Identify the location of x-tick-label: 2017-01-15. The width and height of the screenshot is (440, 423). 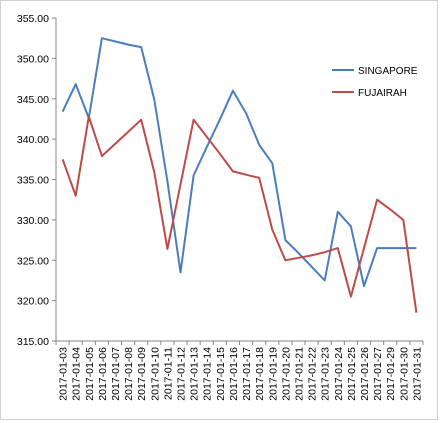
(221, 374).